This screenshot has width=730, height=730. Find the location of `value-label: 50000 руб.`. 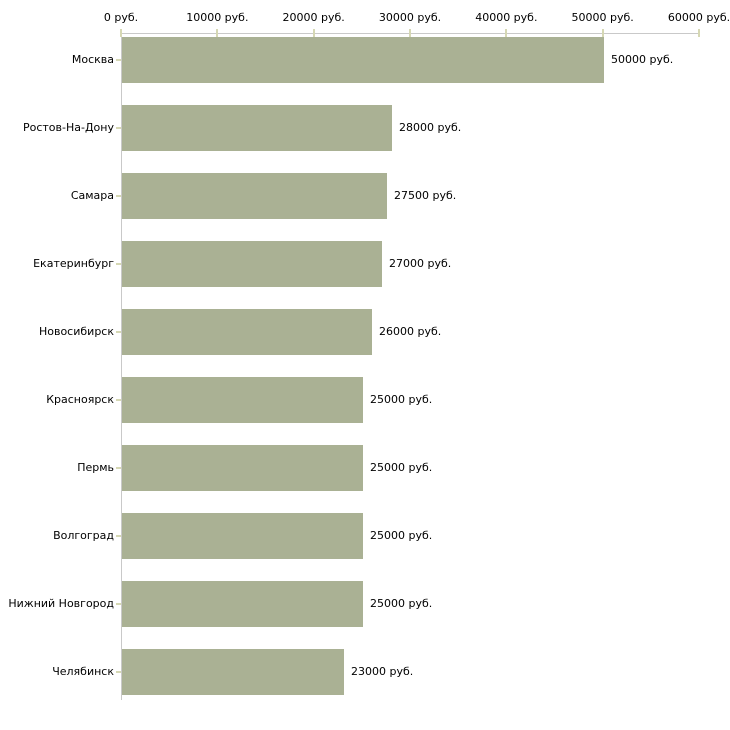

value-label: 50000 руб. is located at coordinates (642, 59).